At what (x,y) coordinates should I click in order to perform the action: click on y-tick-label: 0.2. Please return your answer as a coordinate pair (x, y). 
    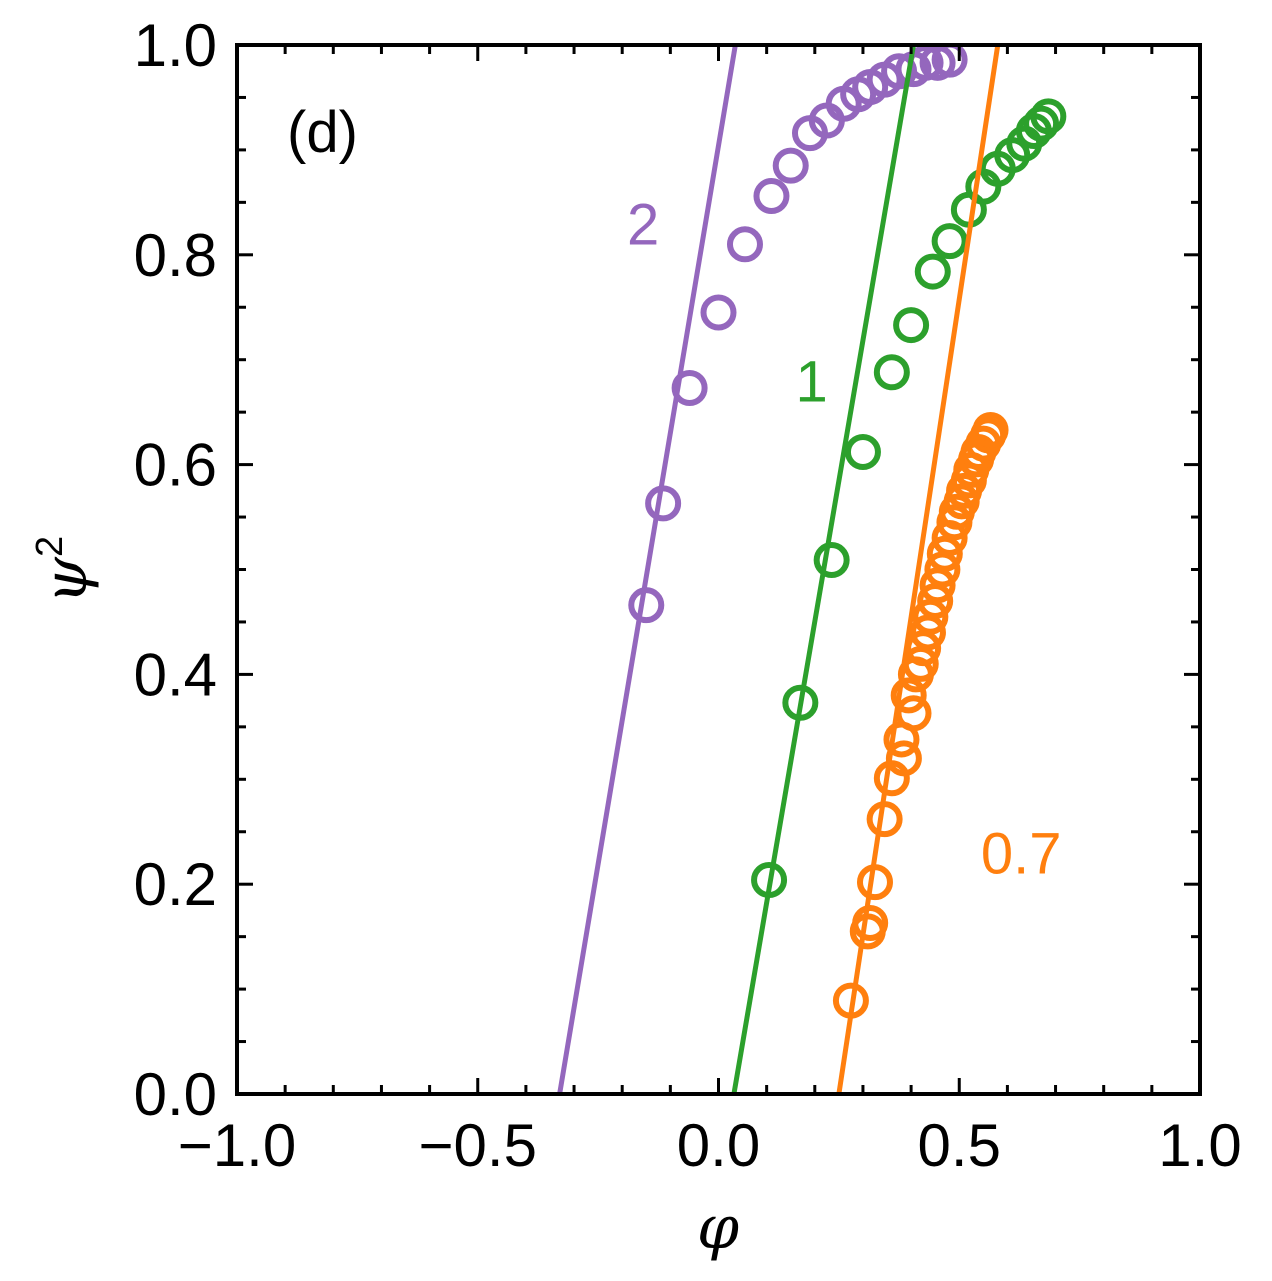
    Looking at the image, I should click on (175, 884).